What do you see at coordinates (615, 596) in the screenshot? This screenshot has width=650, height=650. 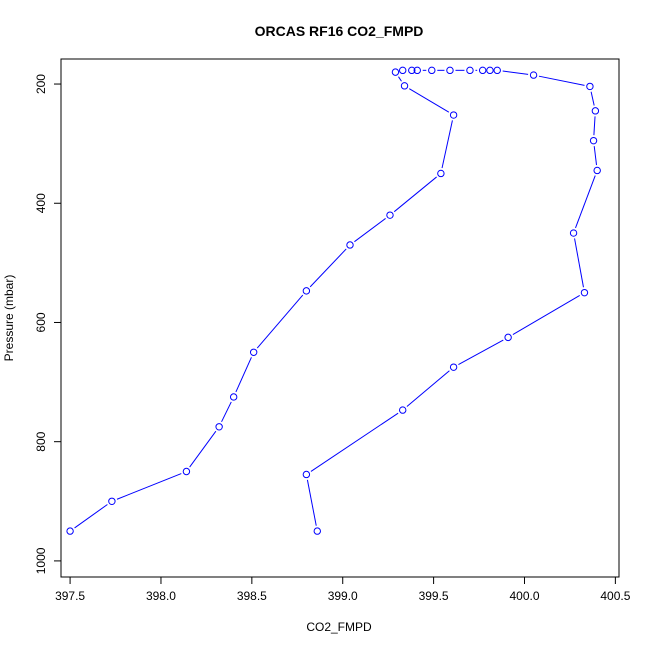 I see `x-tick-label: 400.5` at bounding box center [615, 596].